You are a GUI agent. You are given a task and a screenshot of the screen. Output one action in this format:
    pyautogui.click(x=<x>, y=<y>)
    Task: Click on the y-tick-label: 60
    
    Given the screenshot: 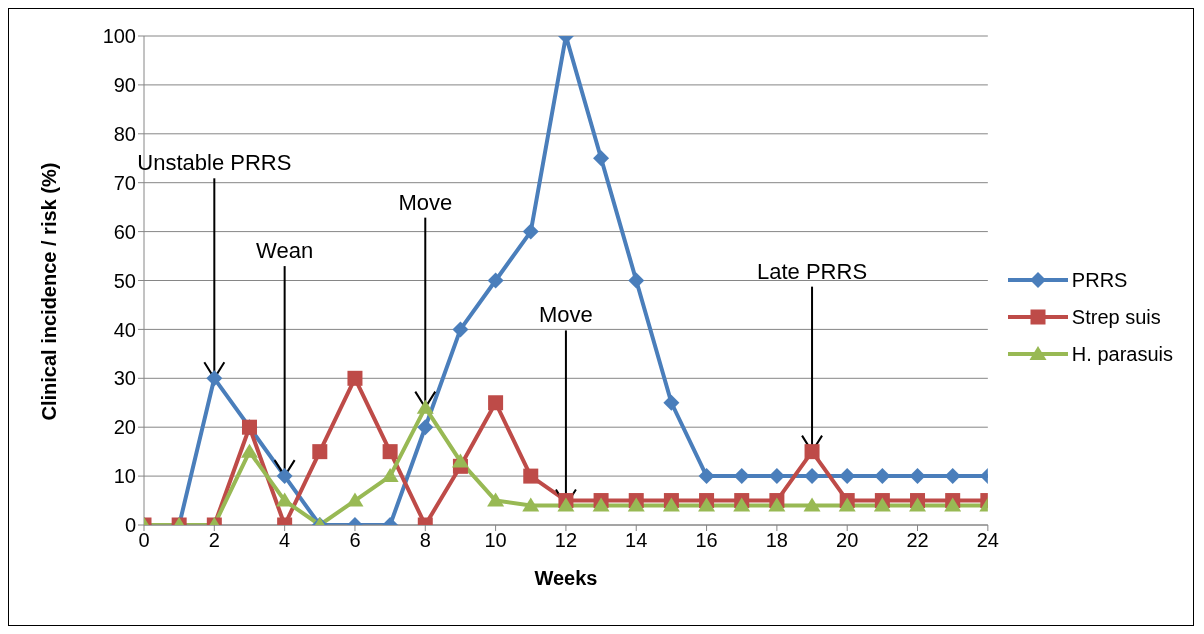 What is the action you would take?
    pyautogui.click(x=124, y=231)
    